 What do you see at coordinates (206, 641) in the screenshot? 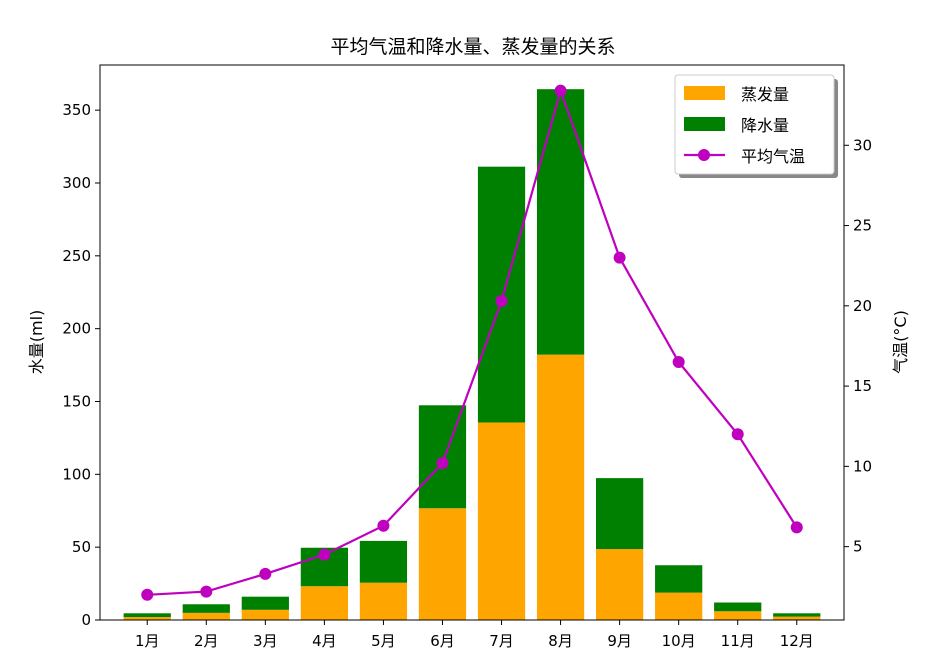
I see `x-tick-label-2: 2月` at bounding box center [206, 641].